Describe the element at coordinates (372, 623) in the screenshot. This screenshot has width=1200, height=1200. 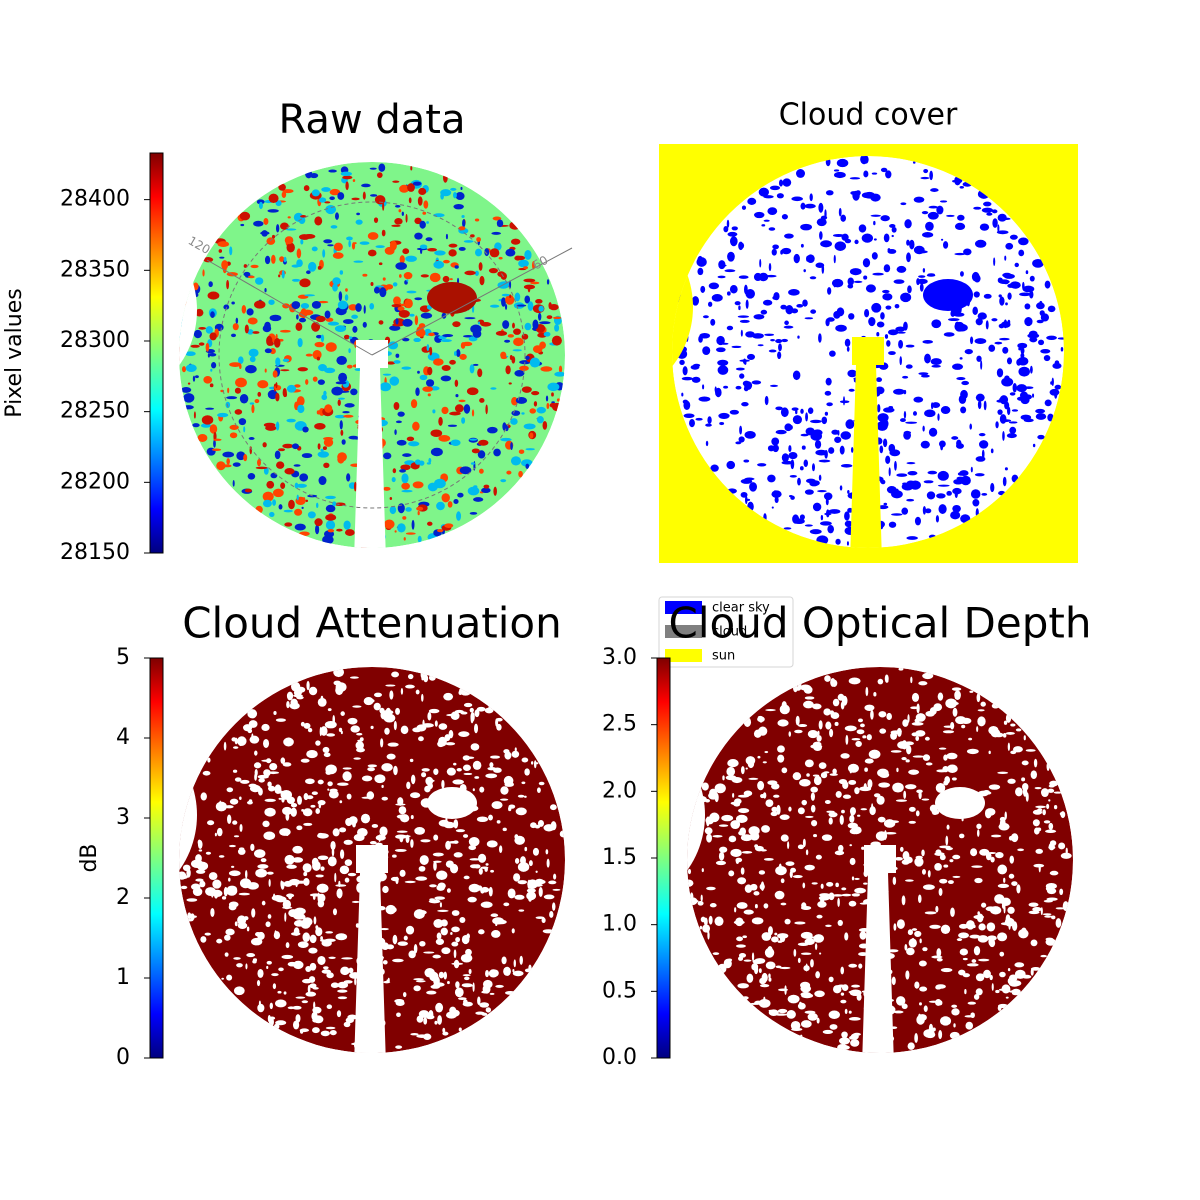
I see `panel-title: Cloud Attenuation` at that location.